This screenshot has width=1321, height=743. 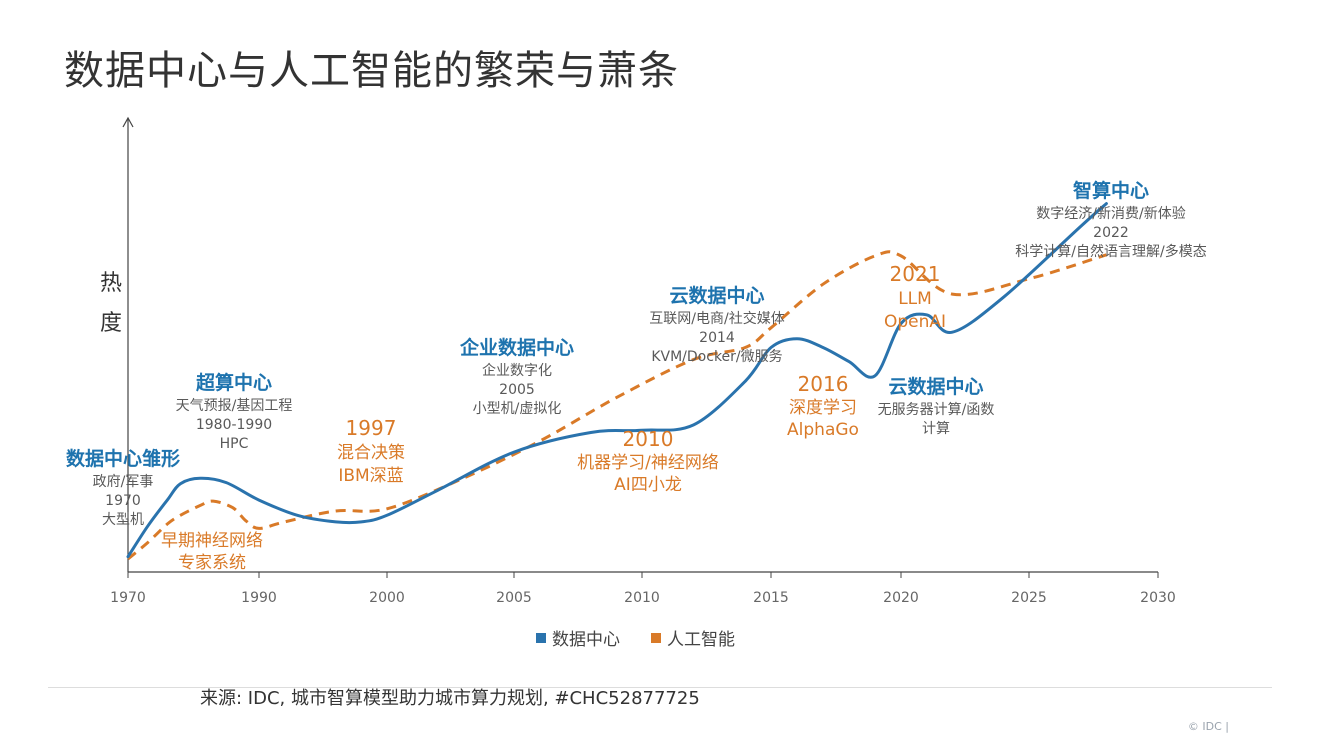 I want to click on annotation-title: 企业数据中心, so click(x=516, y=347).